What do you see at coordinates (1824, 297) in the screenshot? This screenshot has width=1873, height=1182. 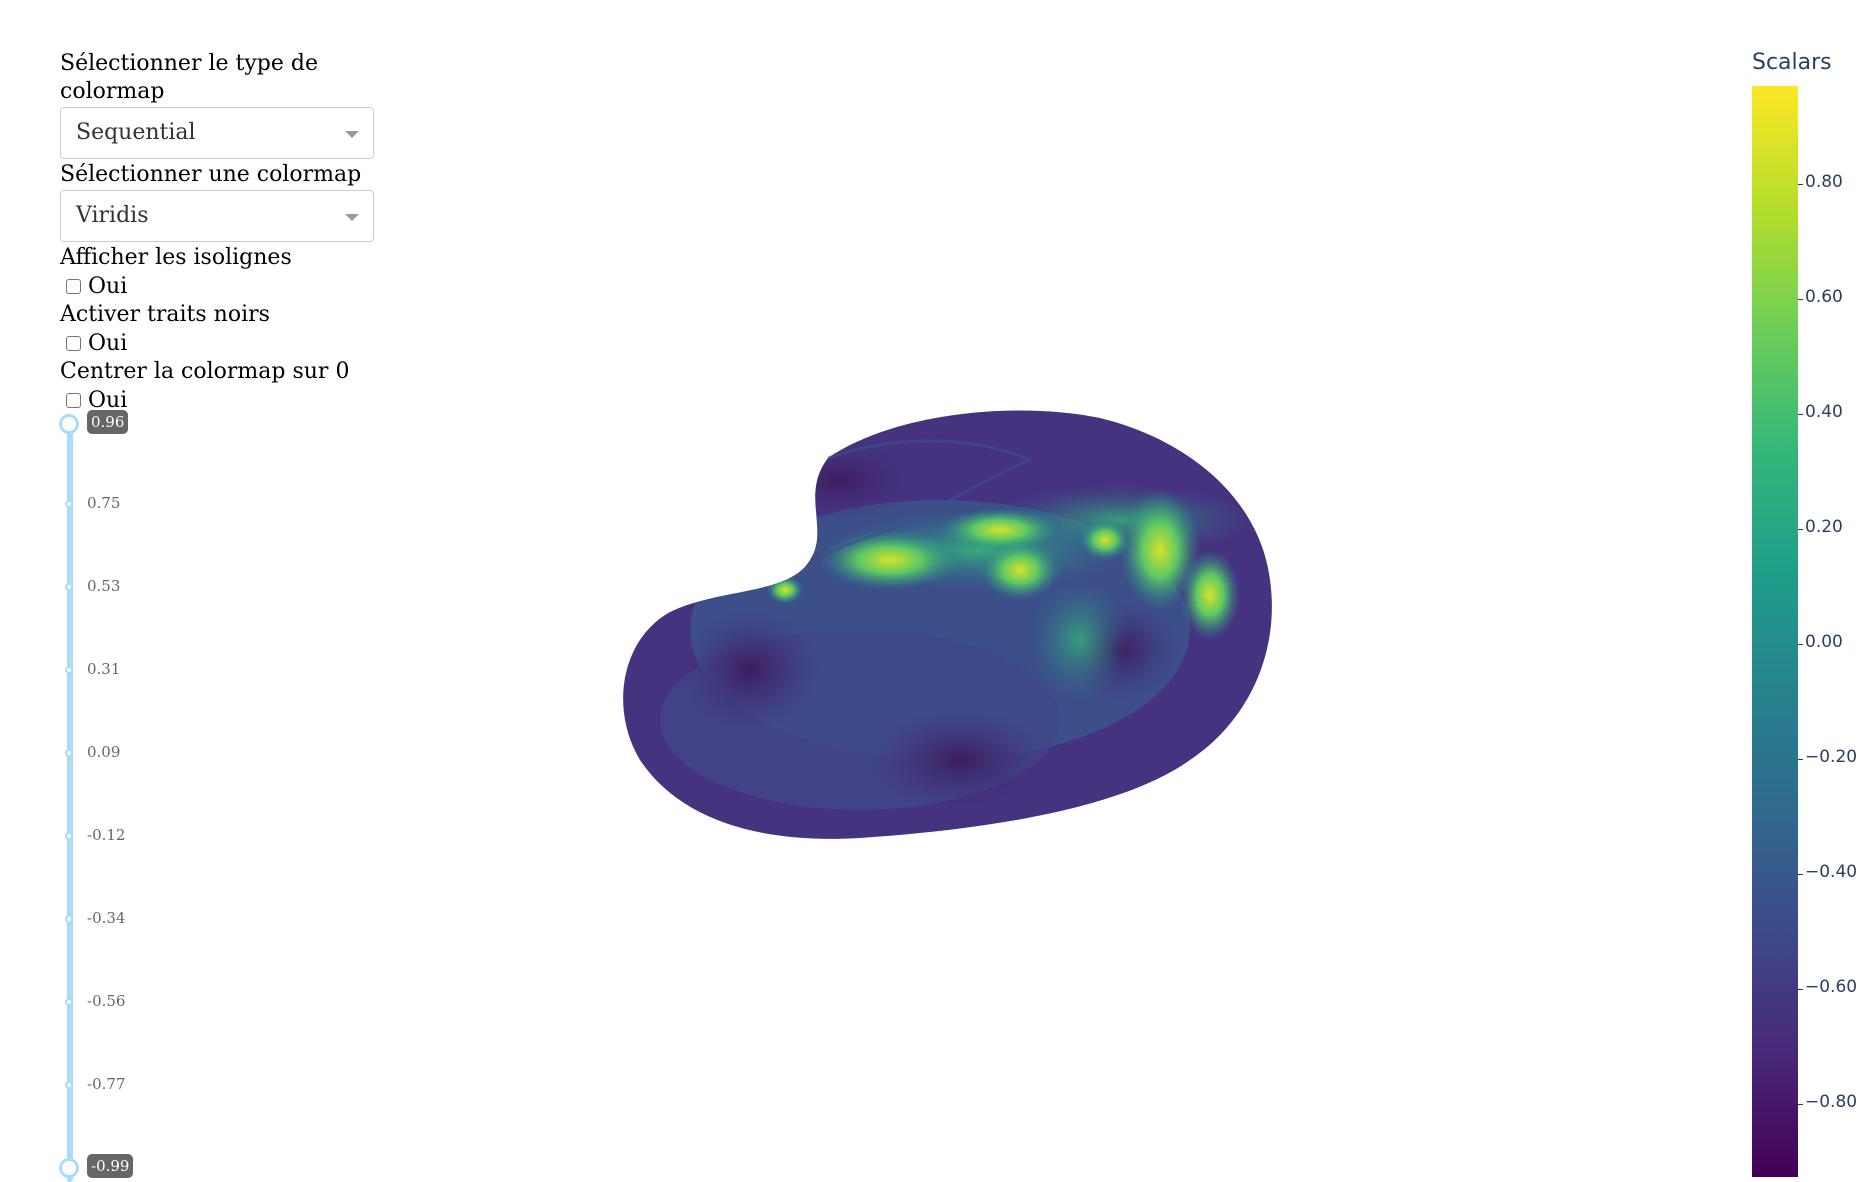 I see `colorbar-tick-label: 0.60` at bounding box center [1824, 297].